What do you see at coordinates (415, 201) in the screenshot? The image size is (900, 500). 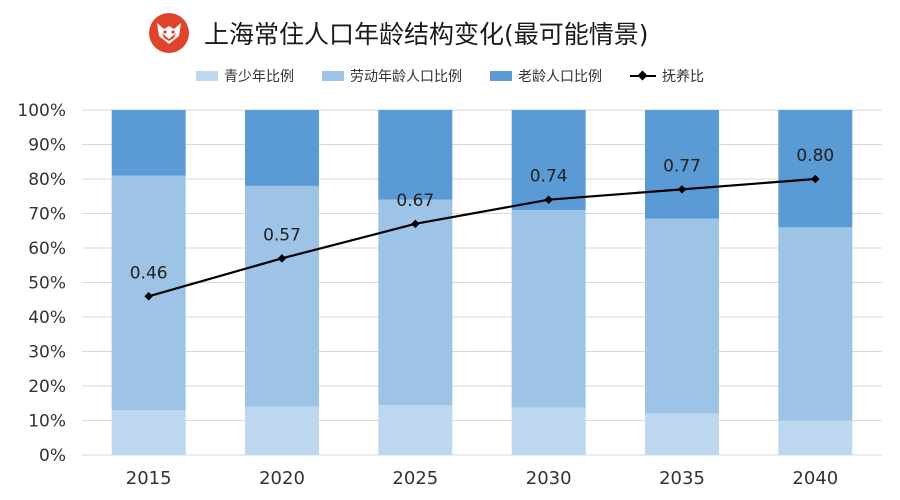 I see `dependency-value-label: 0.67` at bounding box center [415, 201].